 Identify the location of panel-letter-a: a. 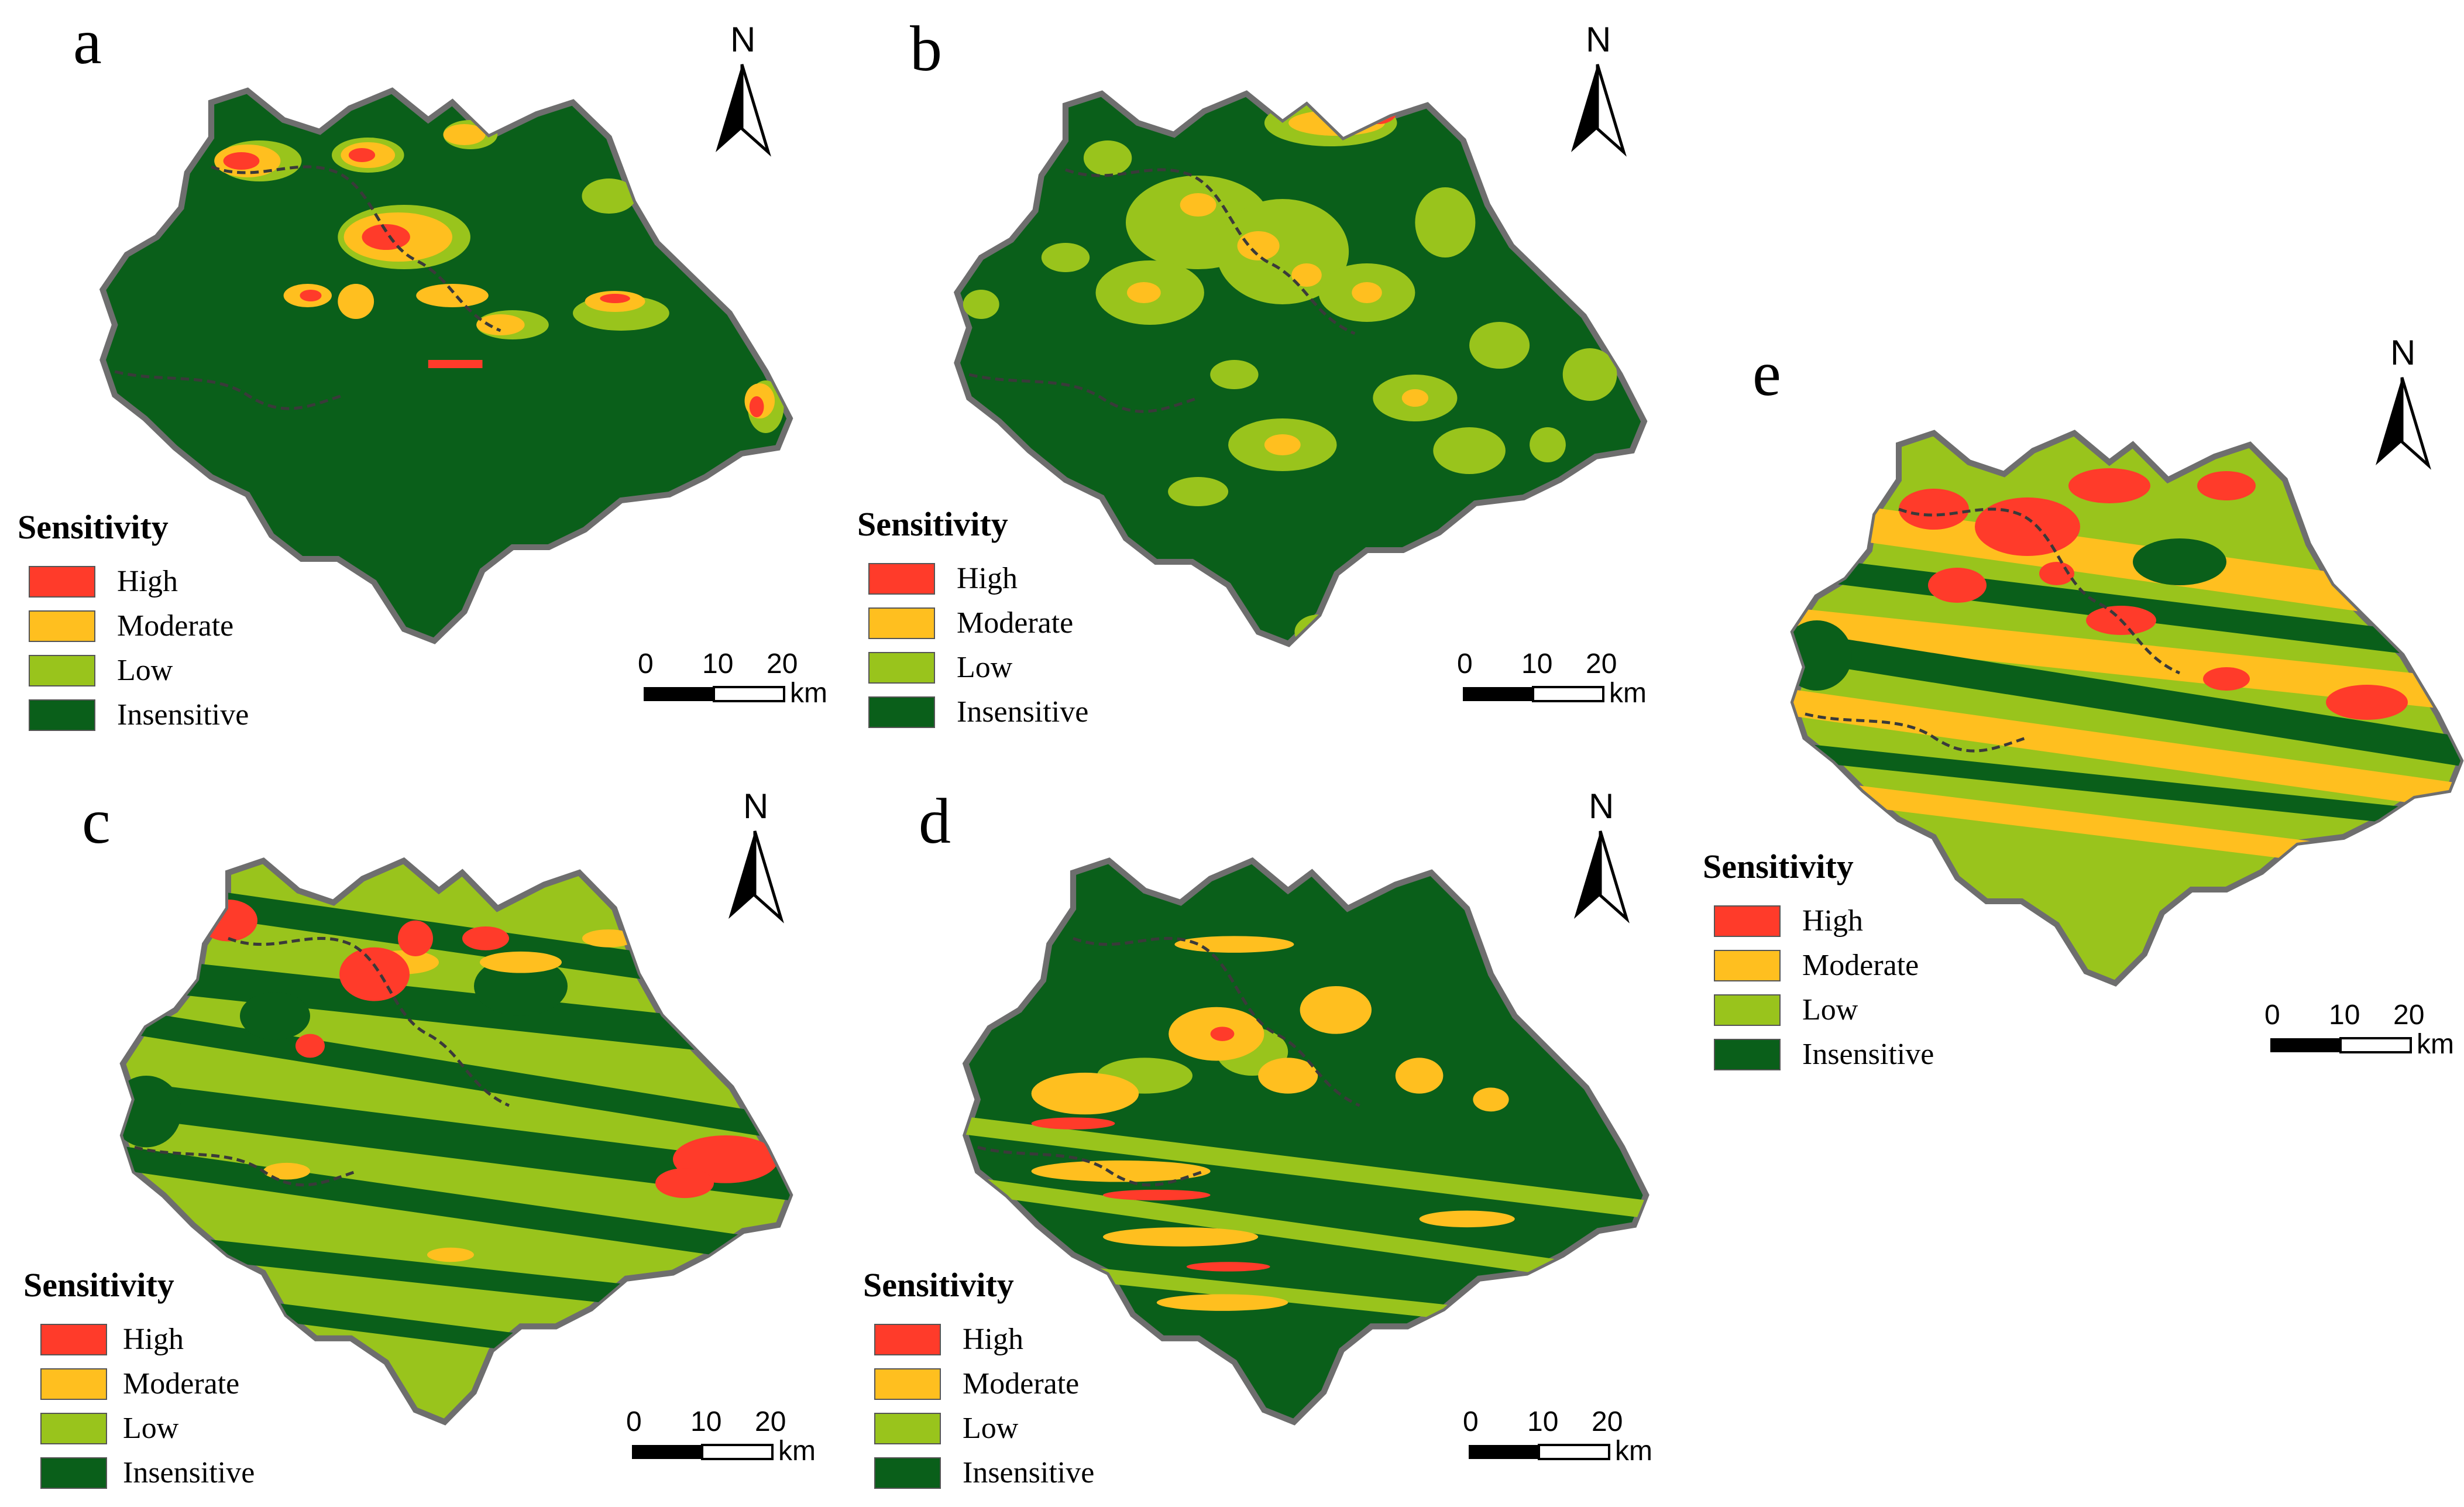
(87, 41).